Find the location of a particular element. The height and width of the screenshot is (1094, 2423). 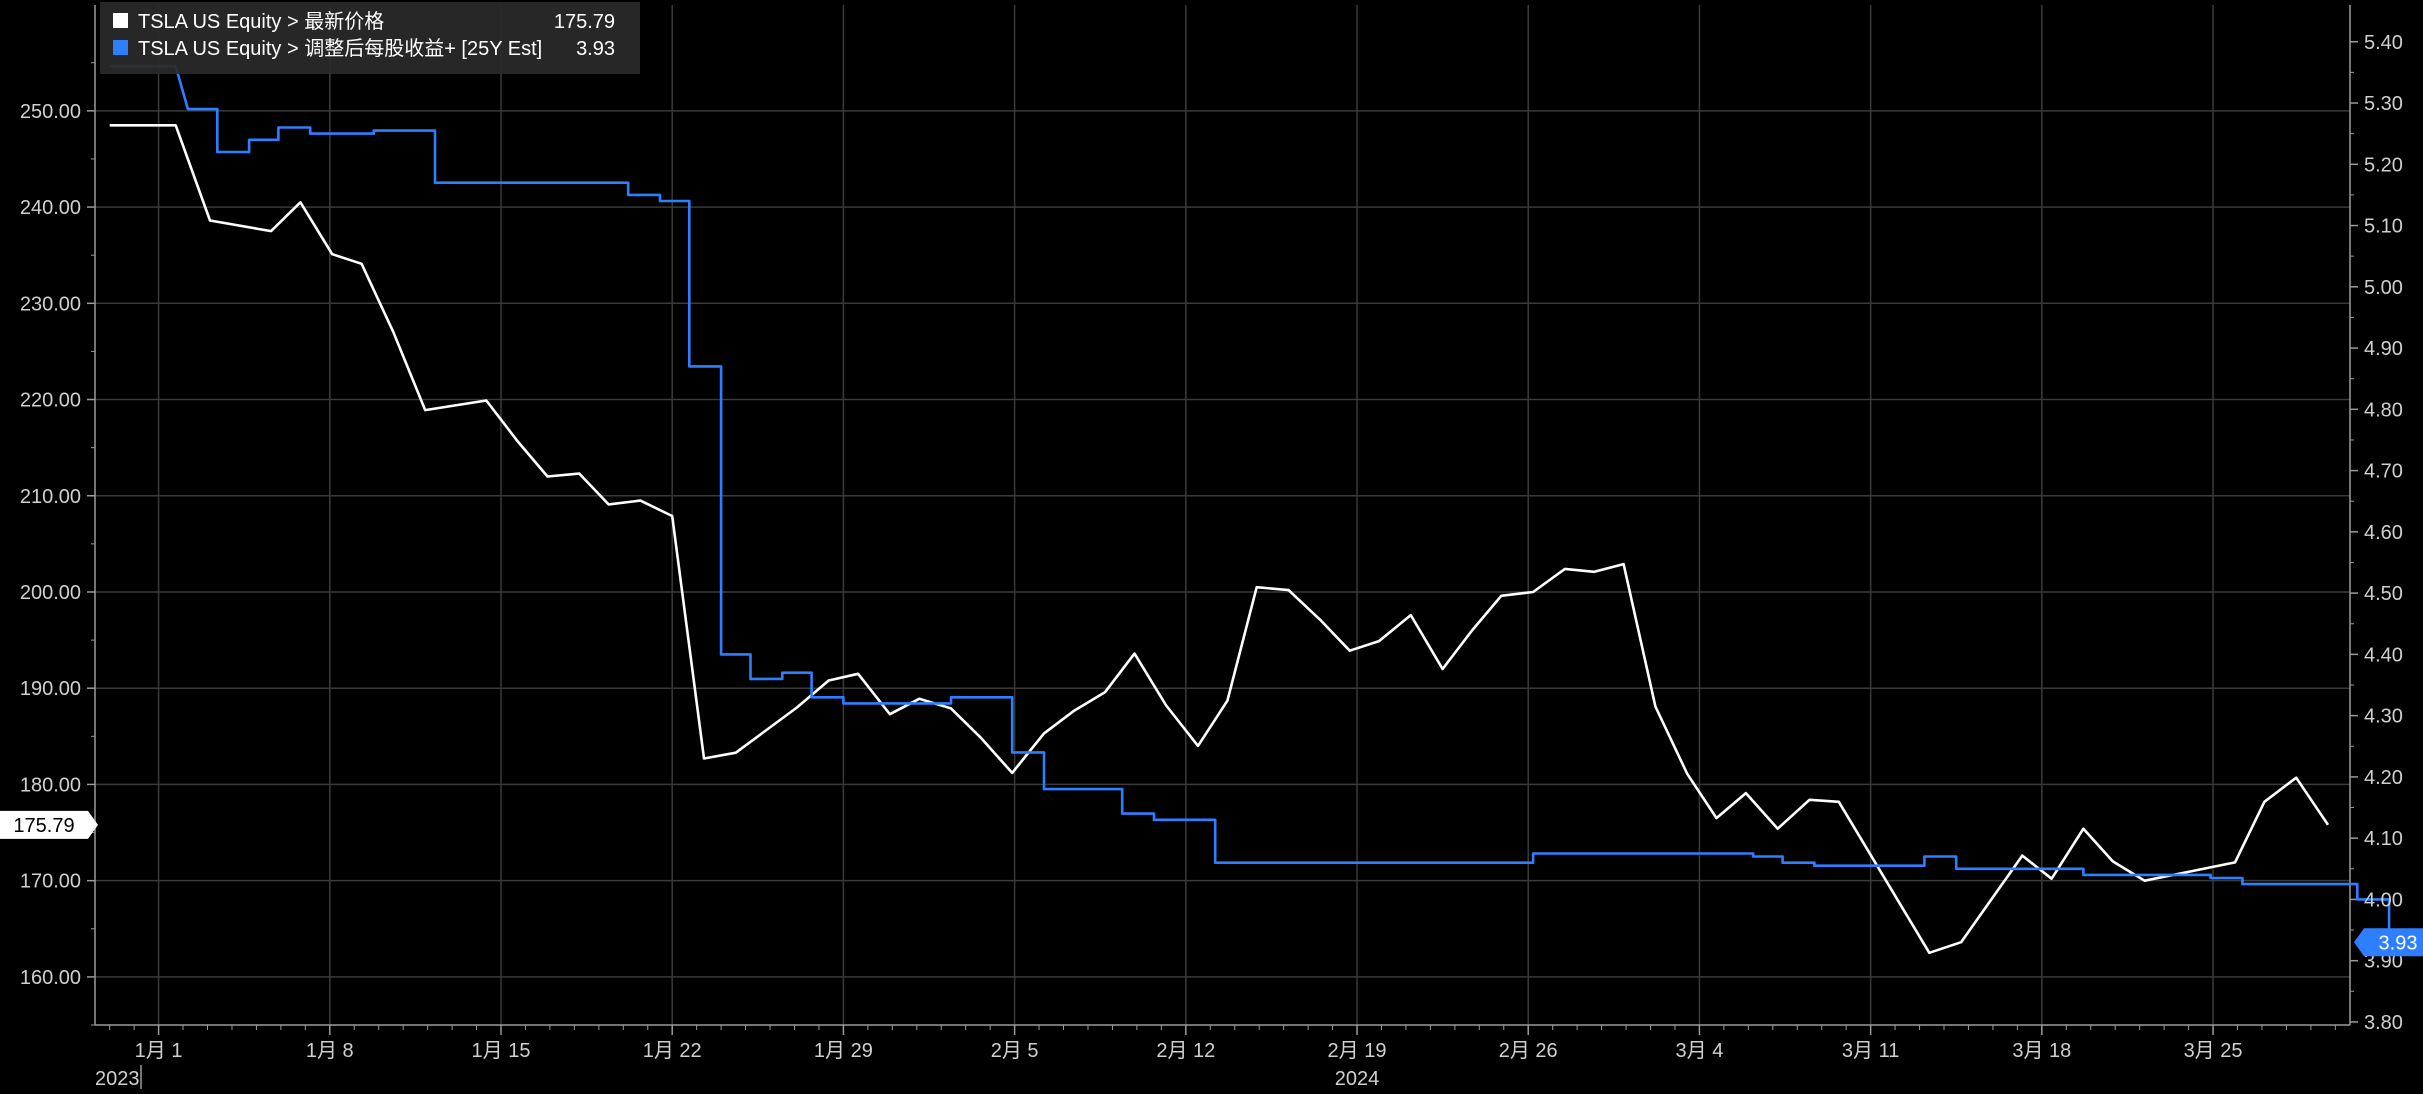

left-tick-label: 160.00 is located at coordinates (50, 978).